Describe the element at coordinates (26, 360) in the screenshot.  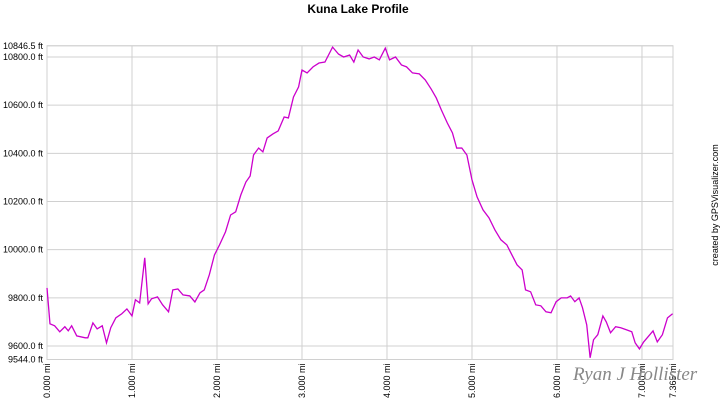
I see `y-tick-label: 9544.0 ft` at that location.